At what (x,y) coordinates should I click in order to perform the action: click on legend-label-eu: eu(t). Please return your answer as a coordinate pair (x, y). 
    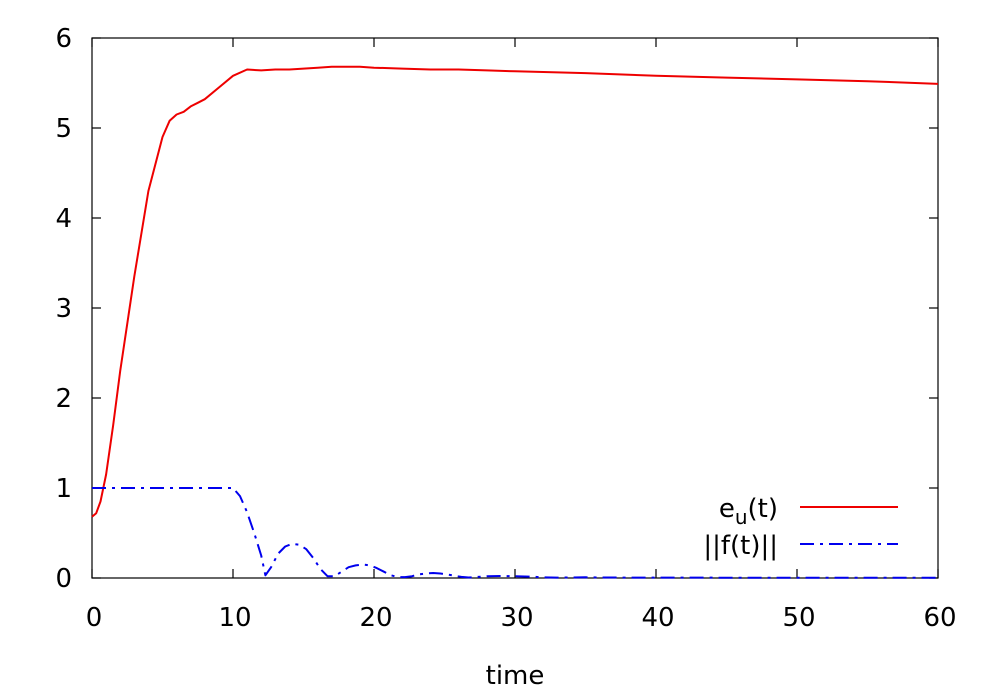
    Looking at the image, I should click on (748, 511).